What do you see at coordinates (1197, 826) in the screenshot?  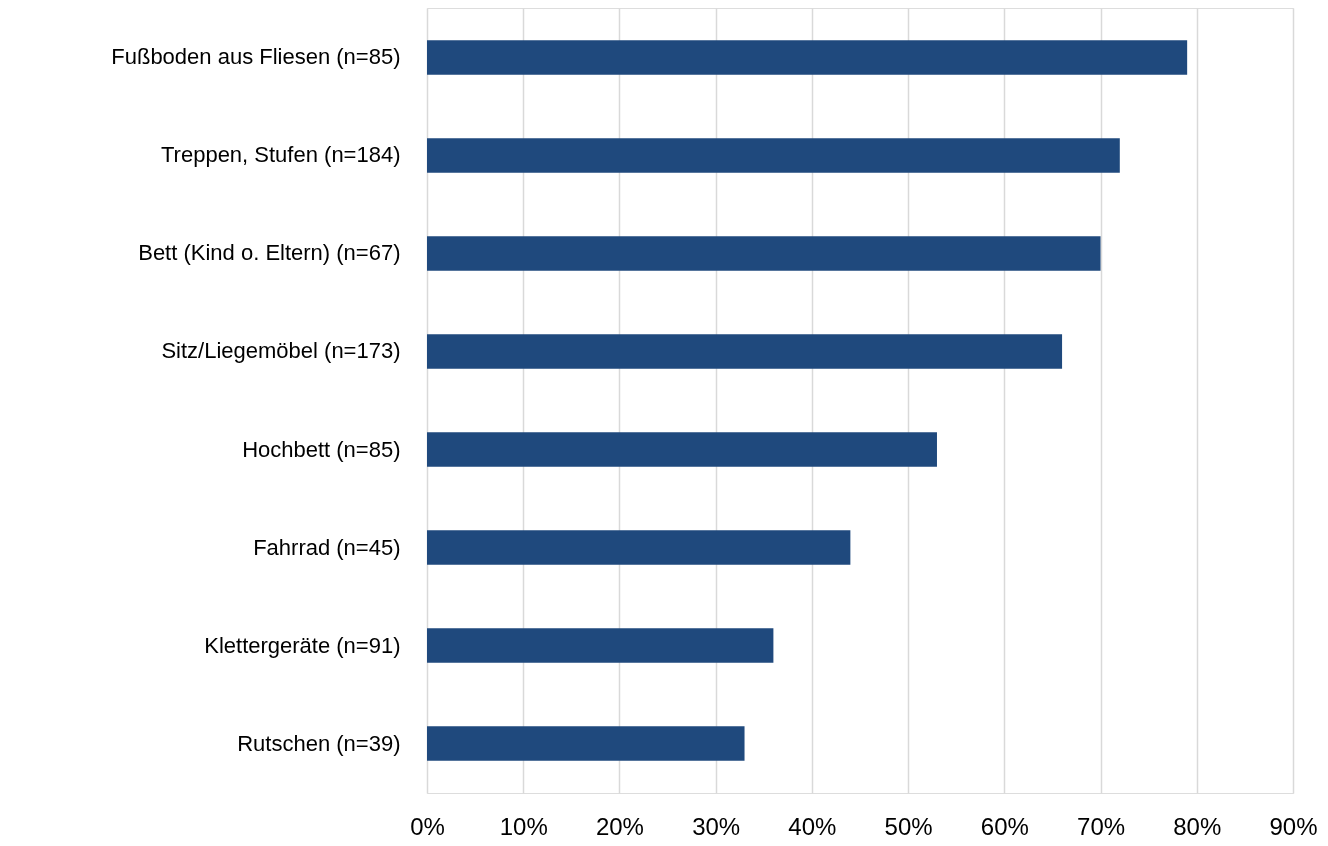 I see `x-tick-label: 80%` at bounding box center [1197, 826].